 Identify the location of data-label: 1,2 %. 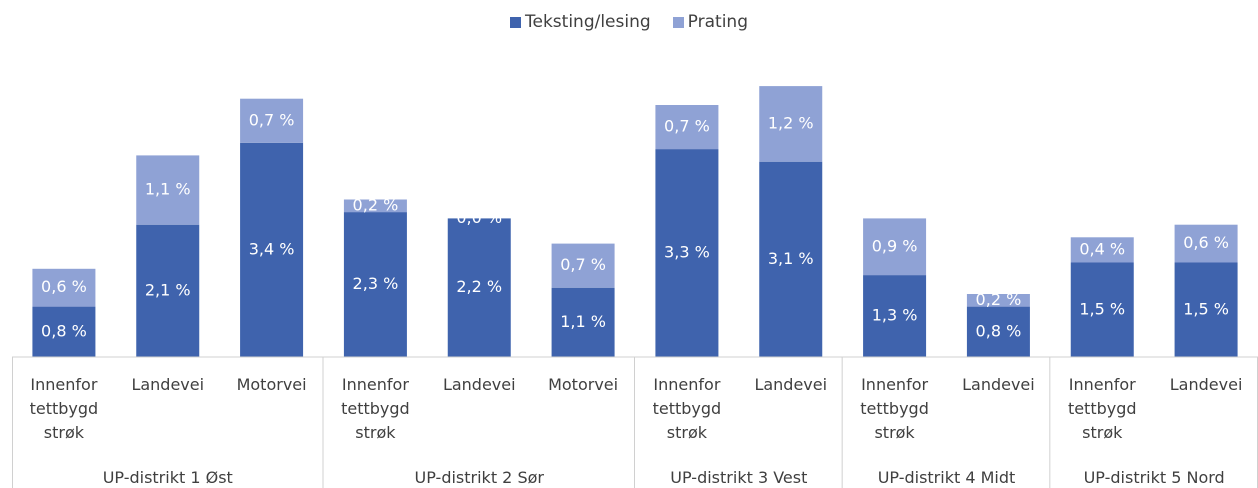
(791, 122).